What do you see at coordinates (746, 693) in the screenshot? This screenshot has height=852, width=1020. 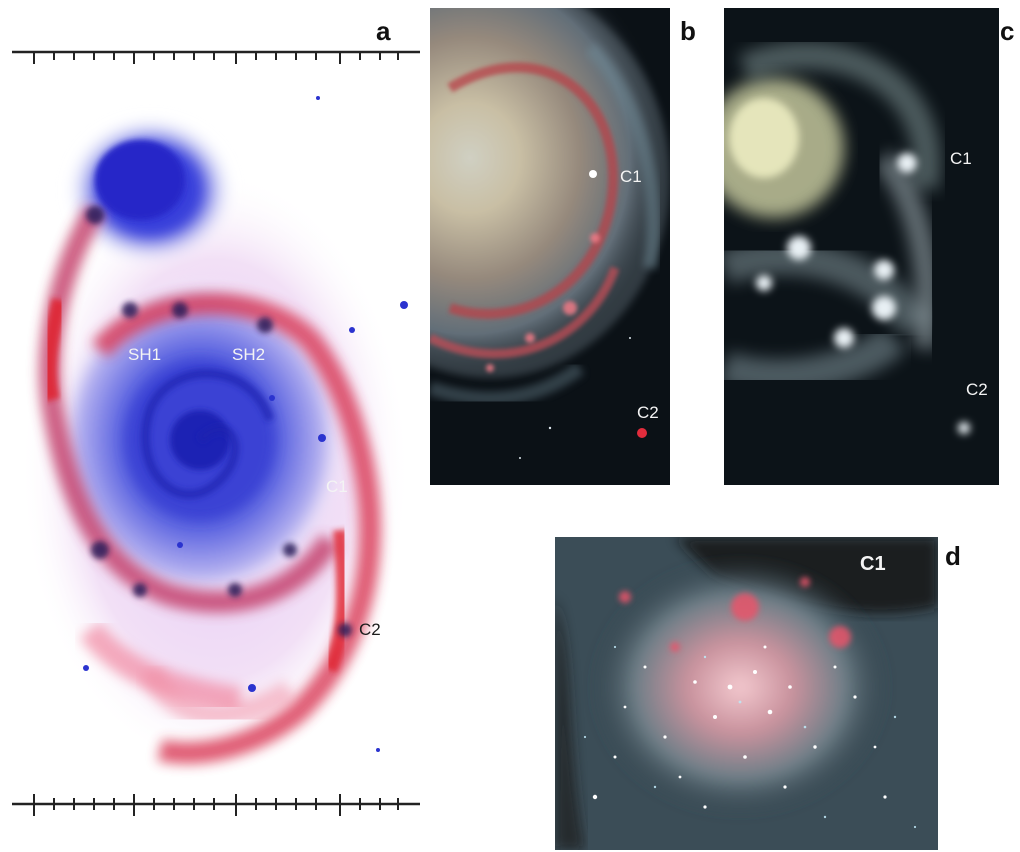 I see `galaxy-image-panel-d` at bounding box center [746, 693].